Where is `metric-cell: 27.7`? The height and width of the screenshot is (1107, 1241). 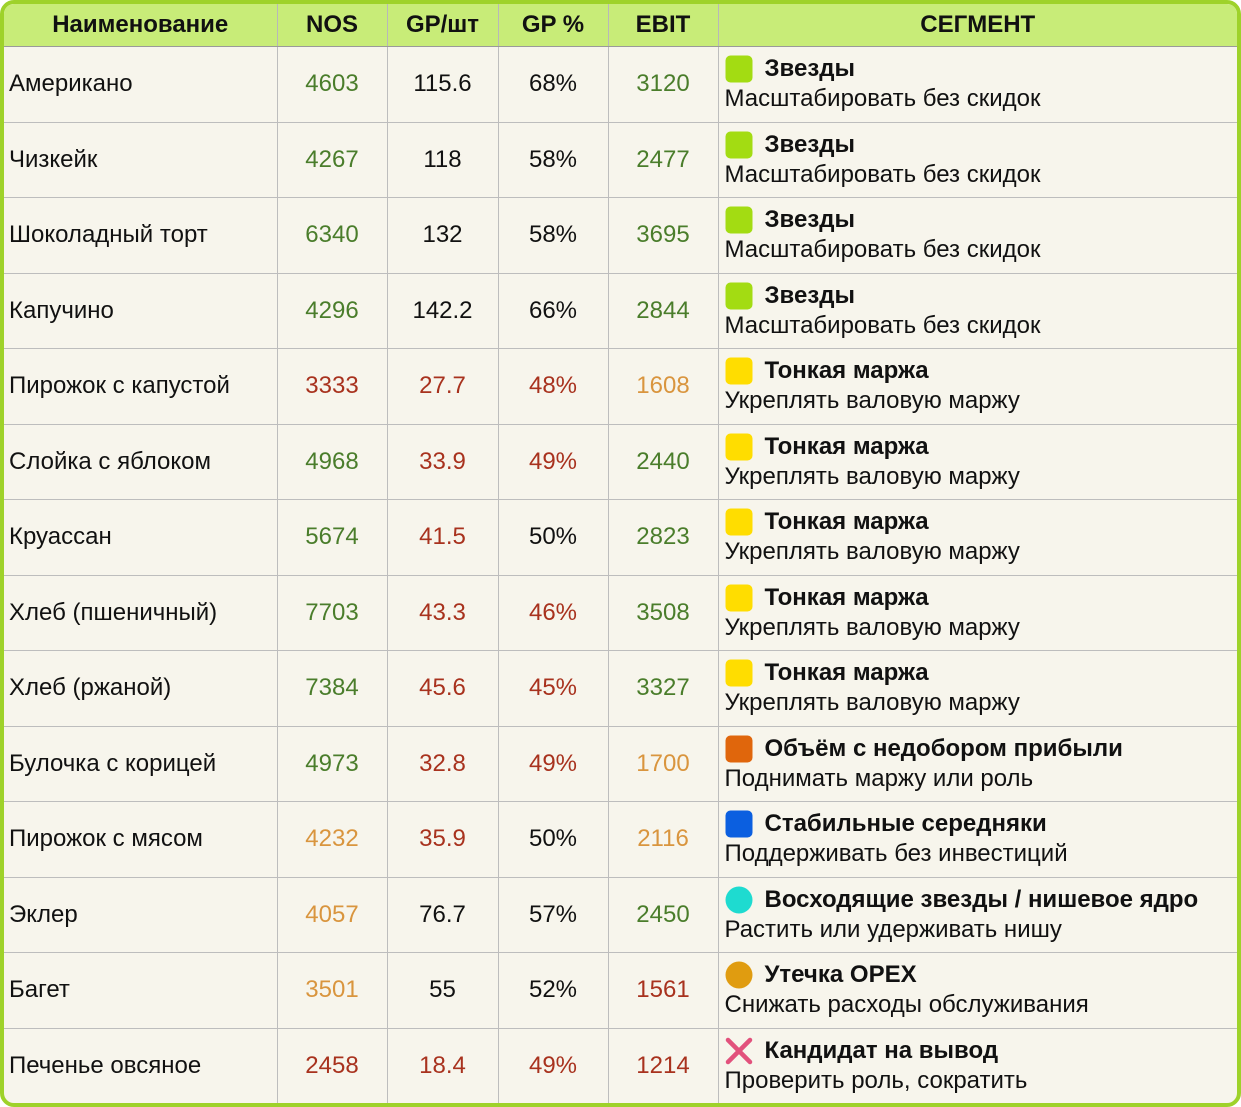 metric-cell: 27.7 is located at coordinates (443, 386).